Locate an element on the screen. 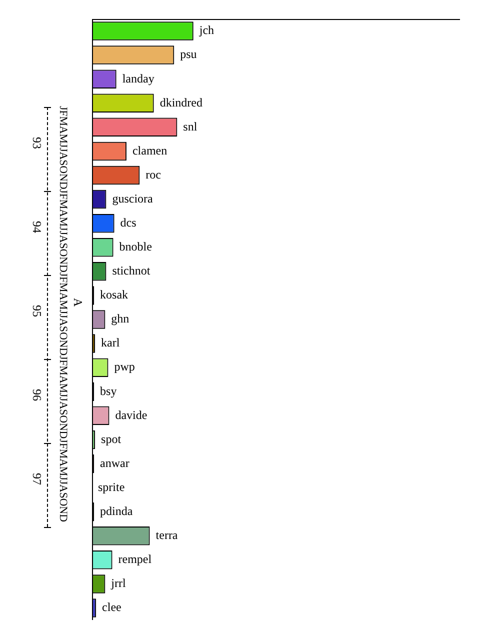  y-tick-label: ghn is located at coordinates (120, 319).